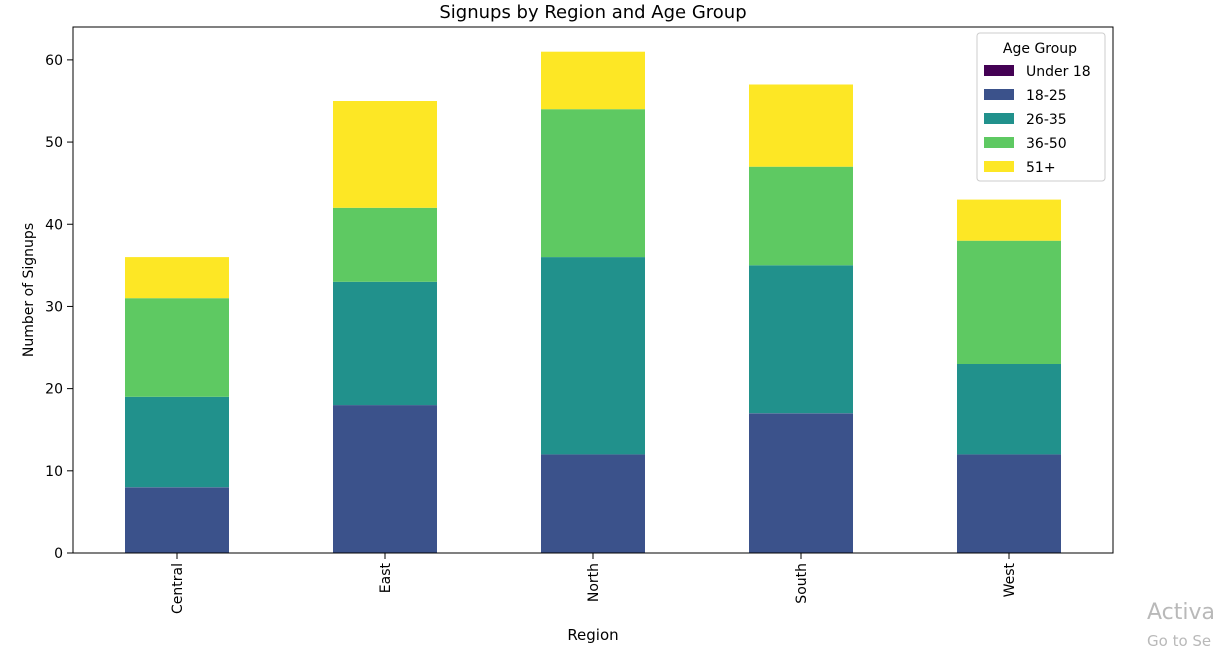 The width and height of the screenshot is (1214, 659). I want to click on legend-entry-label: 51+, so click(1041, 168).